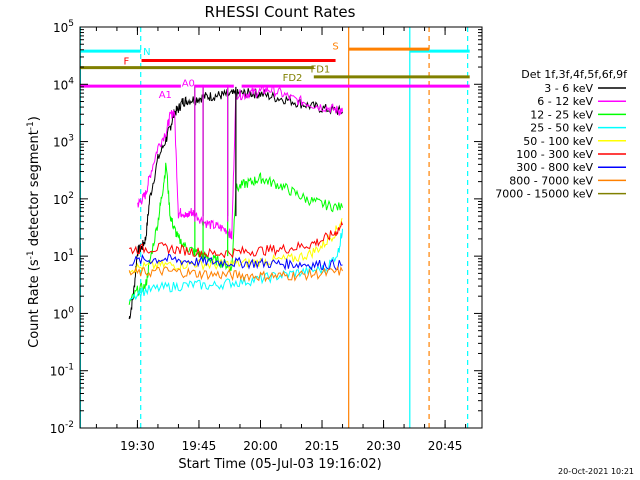  I want to click on y-tick-label-6: 10⁴, so click(63, 84).